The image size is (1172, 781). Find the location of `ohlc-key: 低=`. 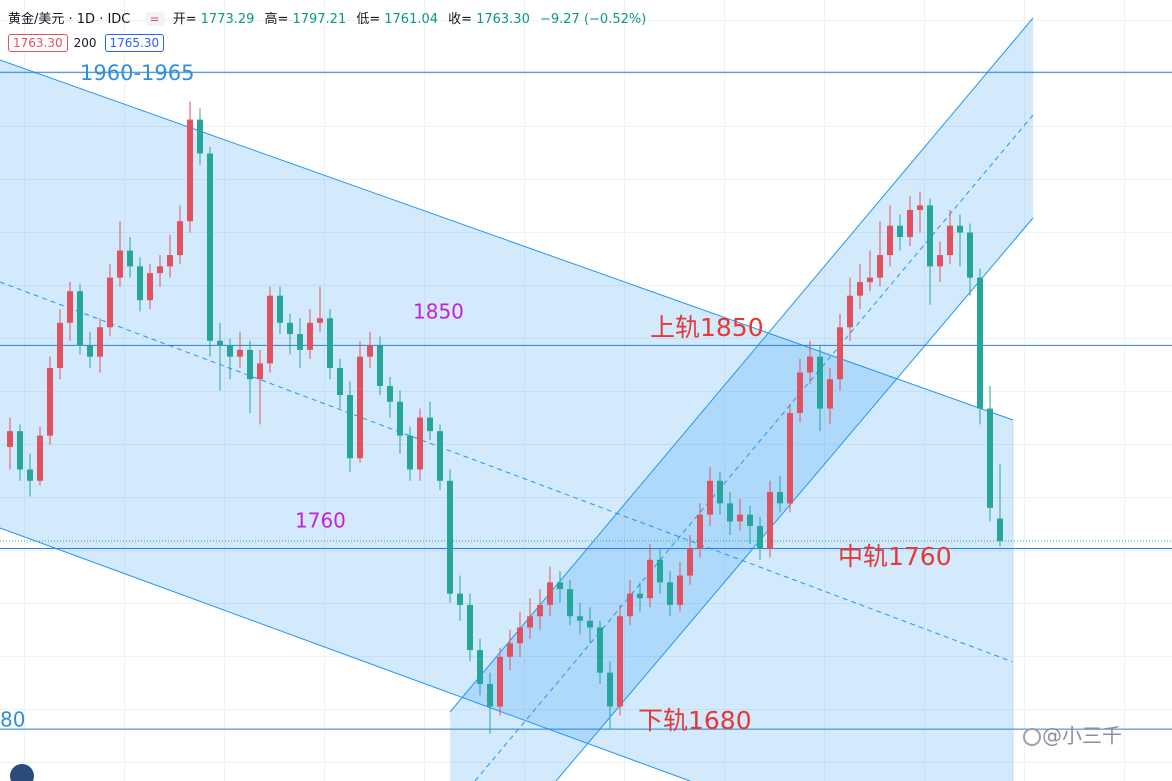

ohlc-key: 低= is located at coordinates (368, 19).